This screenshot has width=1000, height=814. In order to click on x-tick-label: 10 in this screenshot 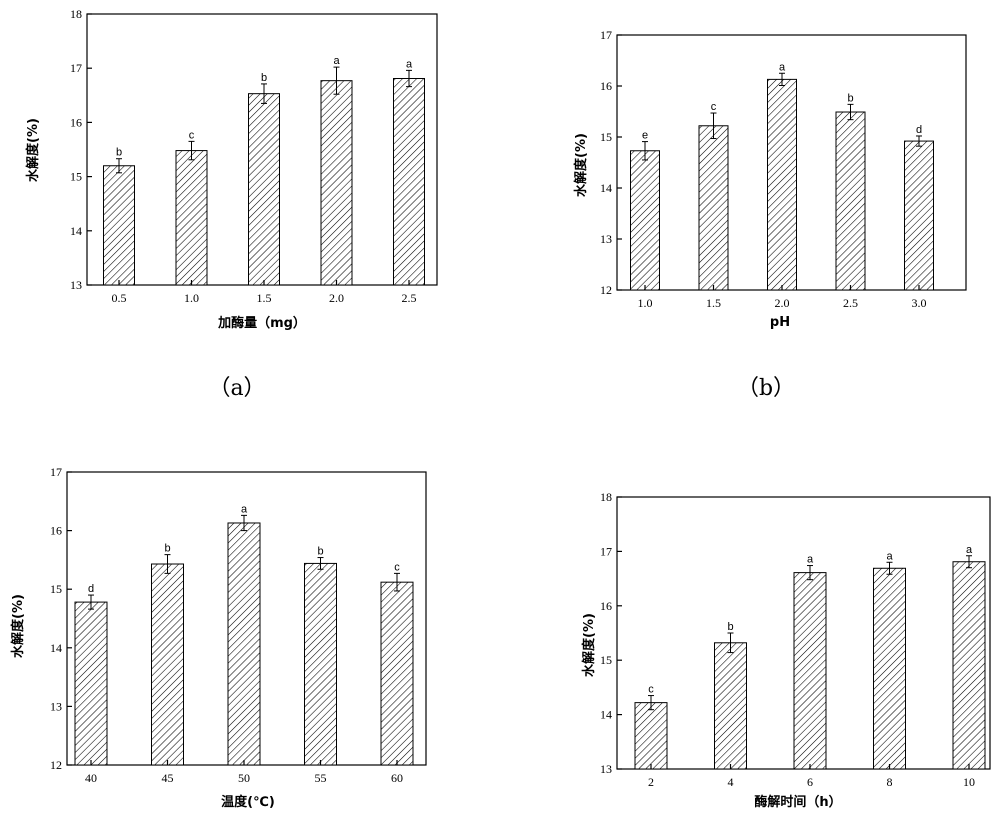, I will do `click(969, 782)`.